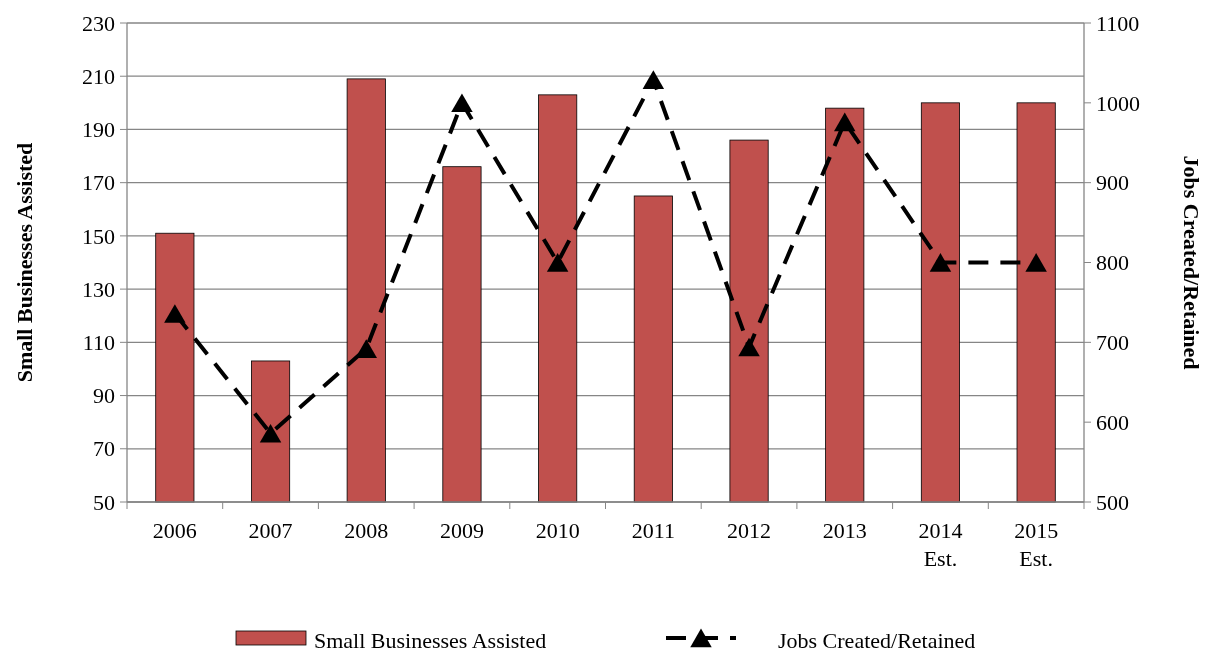  Describe the element at coordinates (98, 76) in the screenshot. I see `y-tick-label: 210` at that location.